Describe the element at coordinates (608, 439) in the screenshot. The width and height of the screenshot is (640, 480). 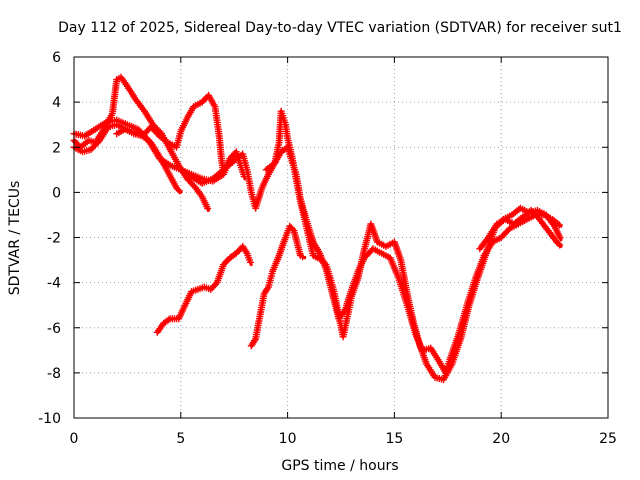
I see `x-tick-label: 25` at that location.